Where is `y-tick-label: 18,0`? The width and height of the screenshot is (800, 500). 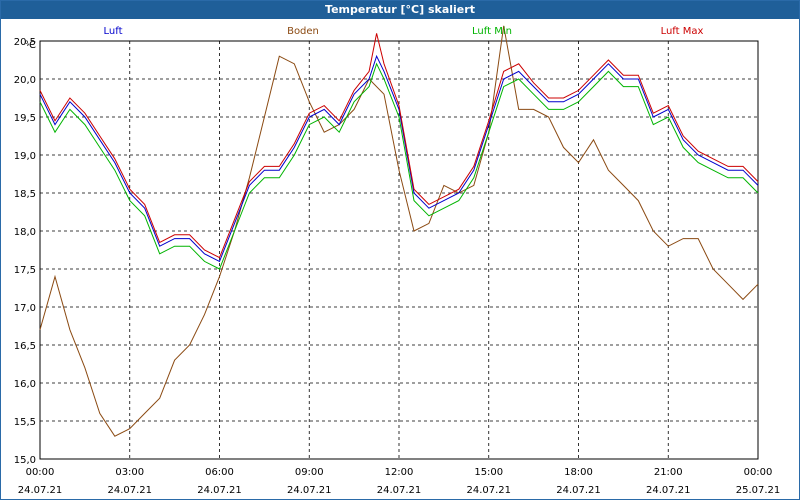 y-tick-label: 18,0 is located at coordinates (25, 232).